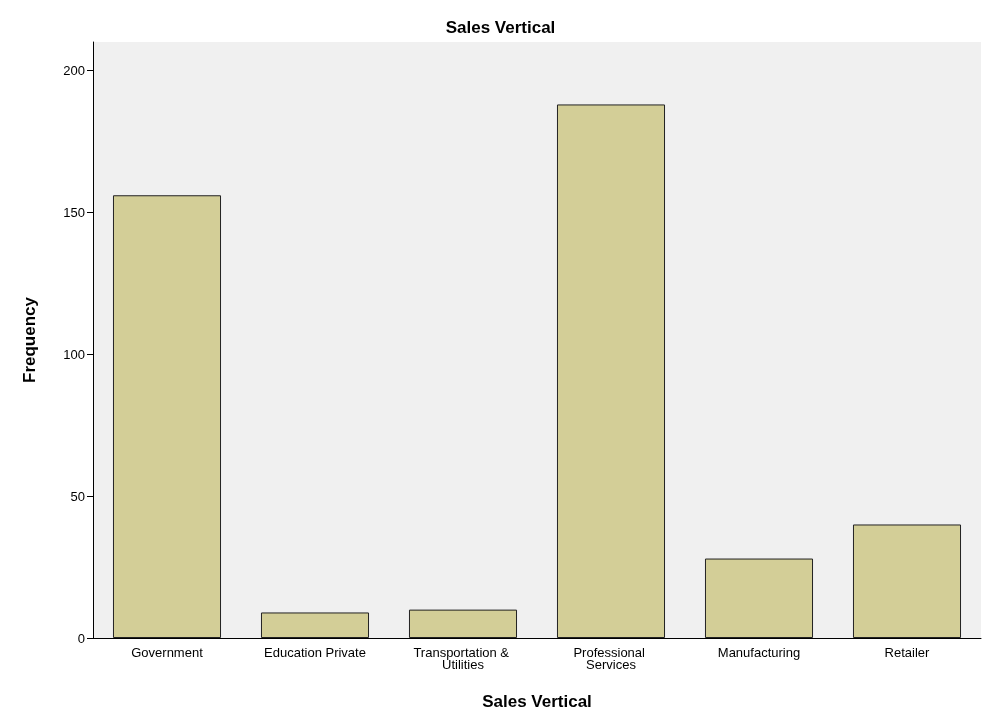 The width and height of the screenshot is (1002, 728). What do you see at coordinates (29, 339) in the screenshot?
I see `y-axis-title: Frequency` at bounding box center [29, 339].